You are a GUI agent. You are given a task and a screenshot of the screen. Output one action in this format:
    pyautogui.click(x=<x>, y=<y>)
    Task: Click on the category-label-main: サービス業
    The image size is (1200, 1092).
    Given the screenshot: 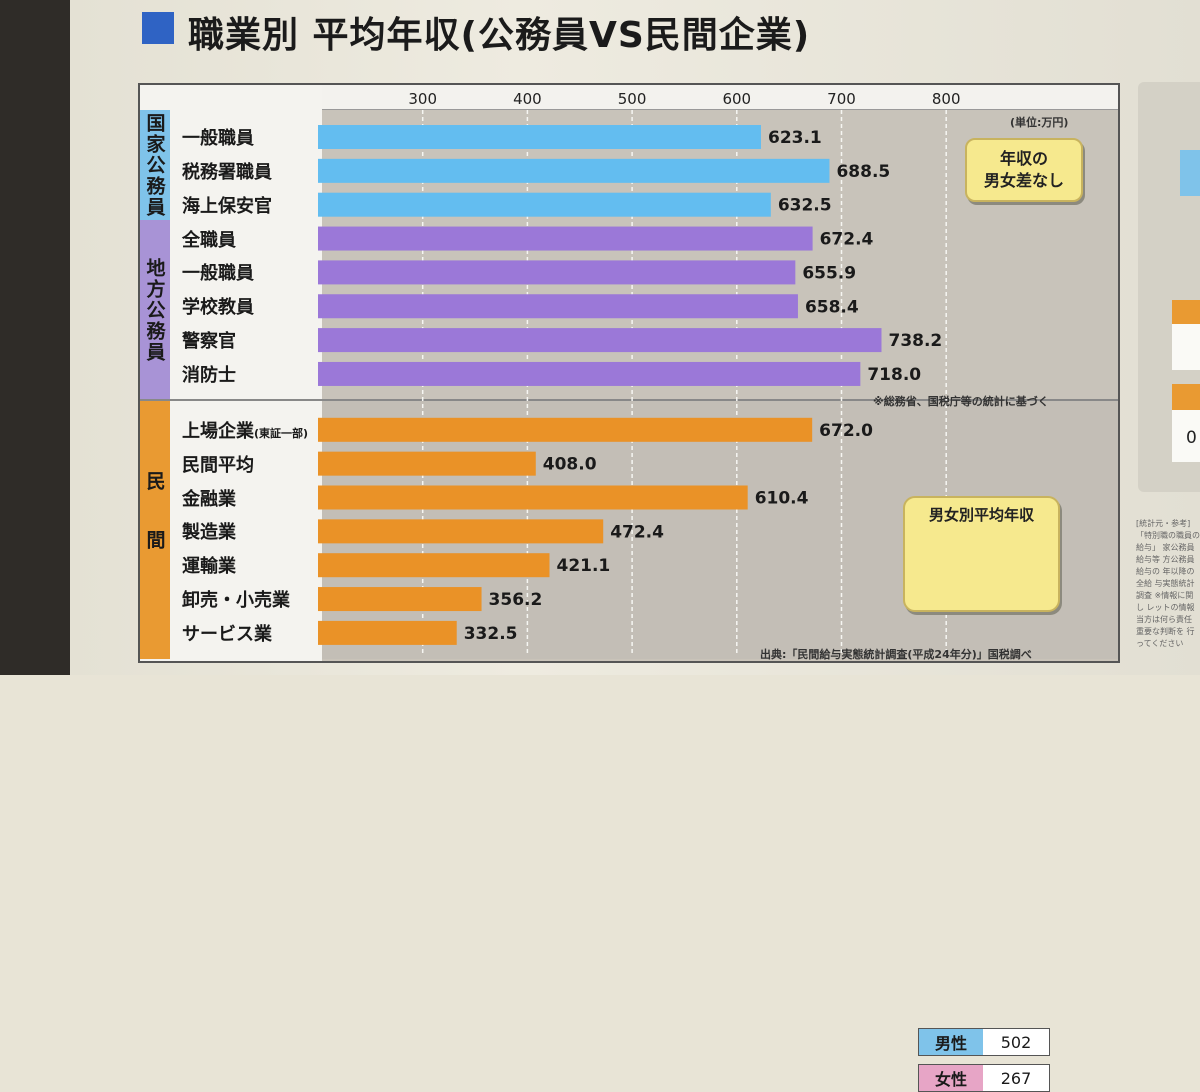 What is the action you would take?
    pyautogui.click(x=227, y=634)
    